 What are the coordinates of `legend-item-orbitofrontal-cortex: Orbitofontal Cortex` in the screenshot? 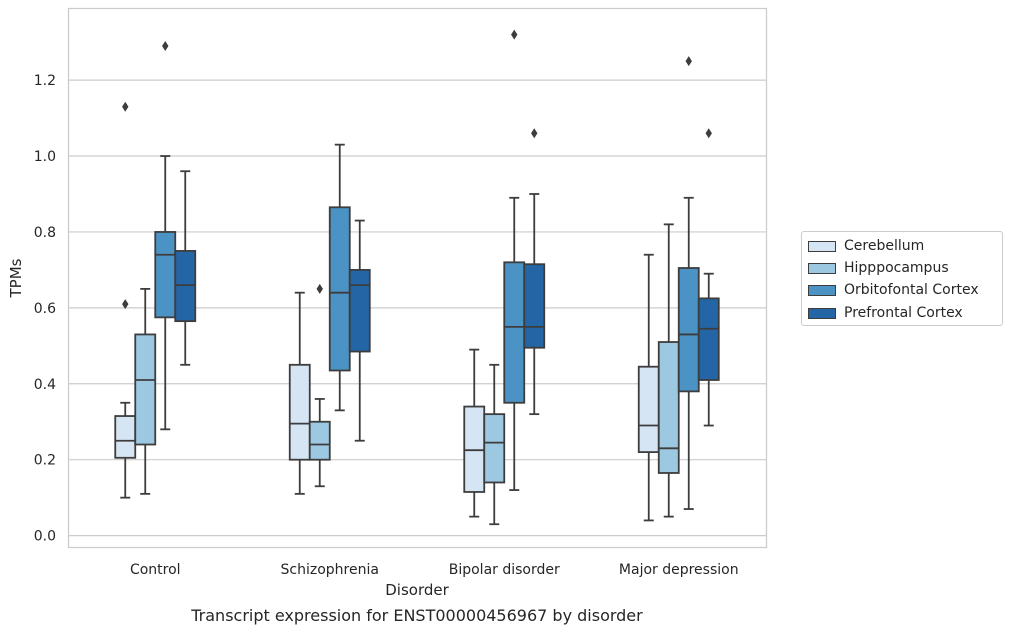 It's located at (893, 290).